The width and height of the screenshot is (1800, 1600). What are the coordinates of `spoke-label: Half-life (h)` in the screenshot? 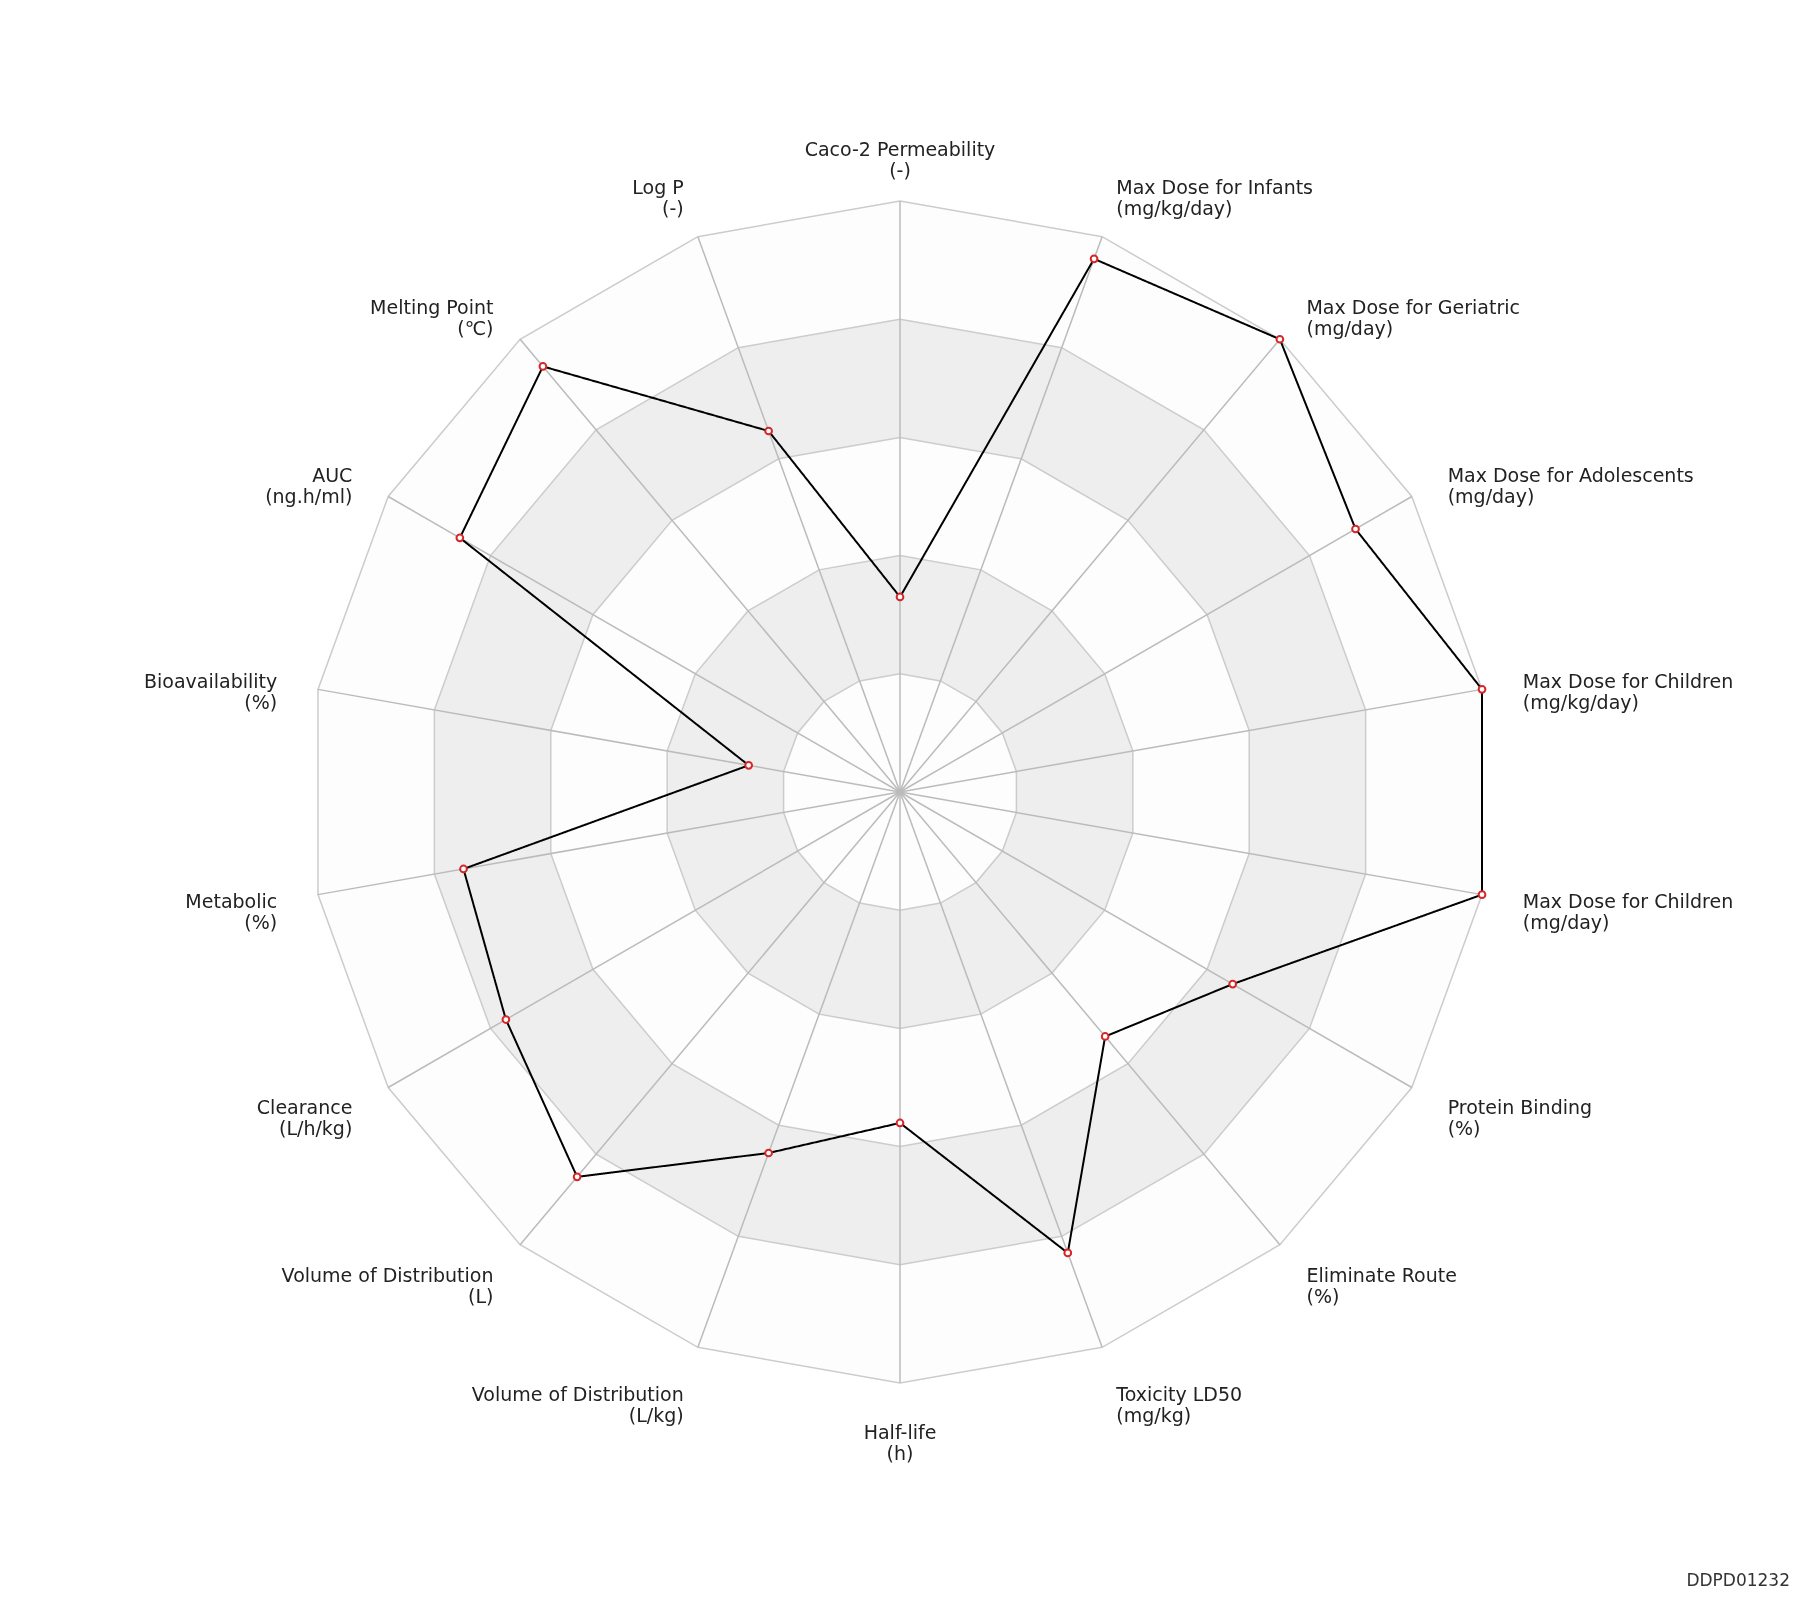 It's located at (900, 1443).